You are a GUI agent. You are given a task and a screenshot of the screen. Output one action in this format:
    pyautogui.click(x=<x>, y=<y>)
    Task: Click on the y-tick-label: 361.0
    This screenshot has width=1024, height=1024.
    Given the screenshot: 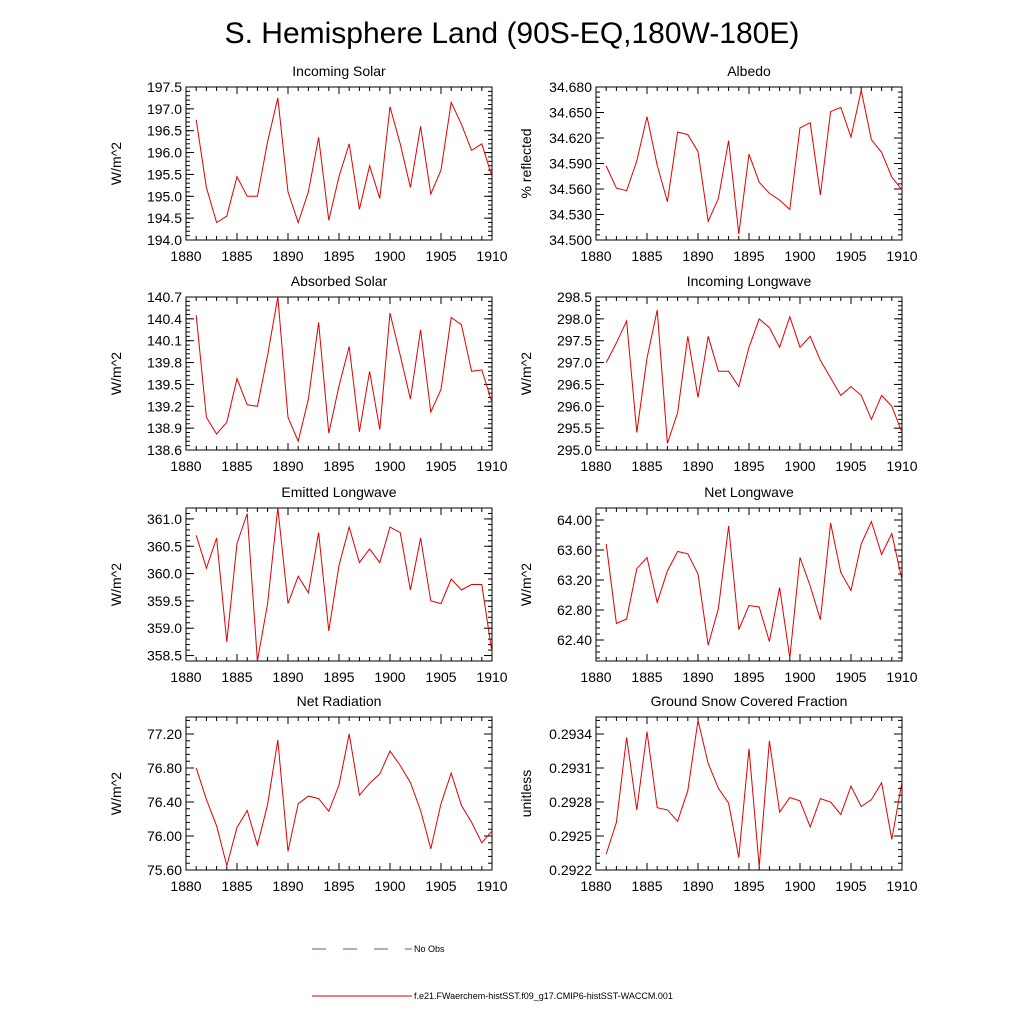 What is the action you would take?
    pyautogui.click(x=164, y=519)
    